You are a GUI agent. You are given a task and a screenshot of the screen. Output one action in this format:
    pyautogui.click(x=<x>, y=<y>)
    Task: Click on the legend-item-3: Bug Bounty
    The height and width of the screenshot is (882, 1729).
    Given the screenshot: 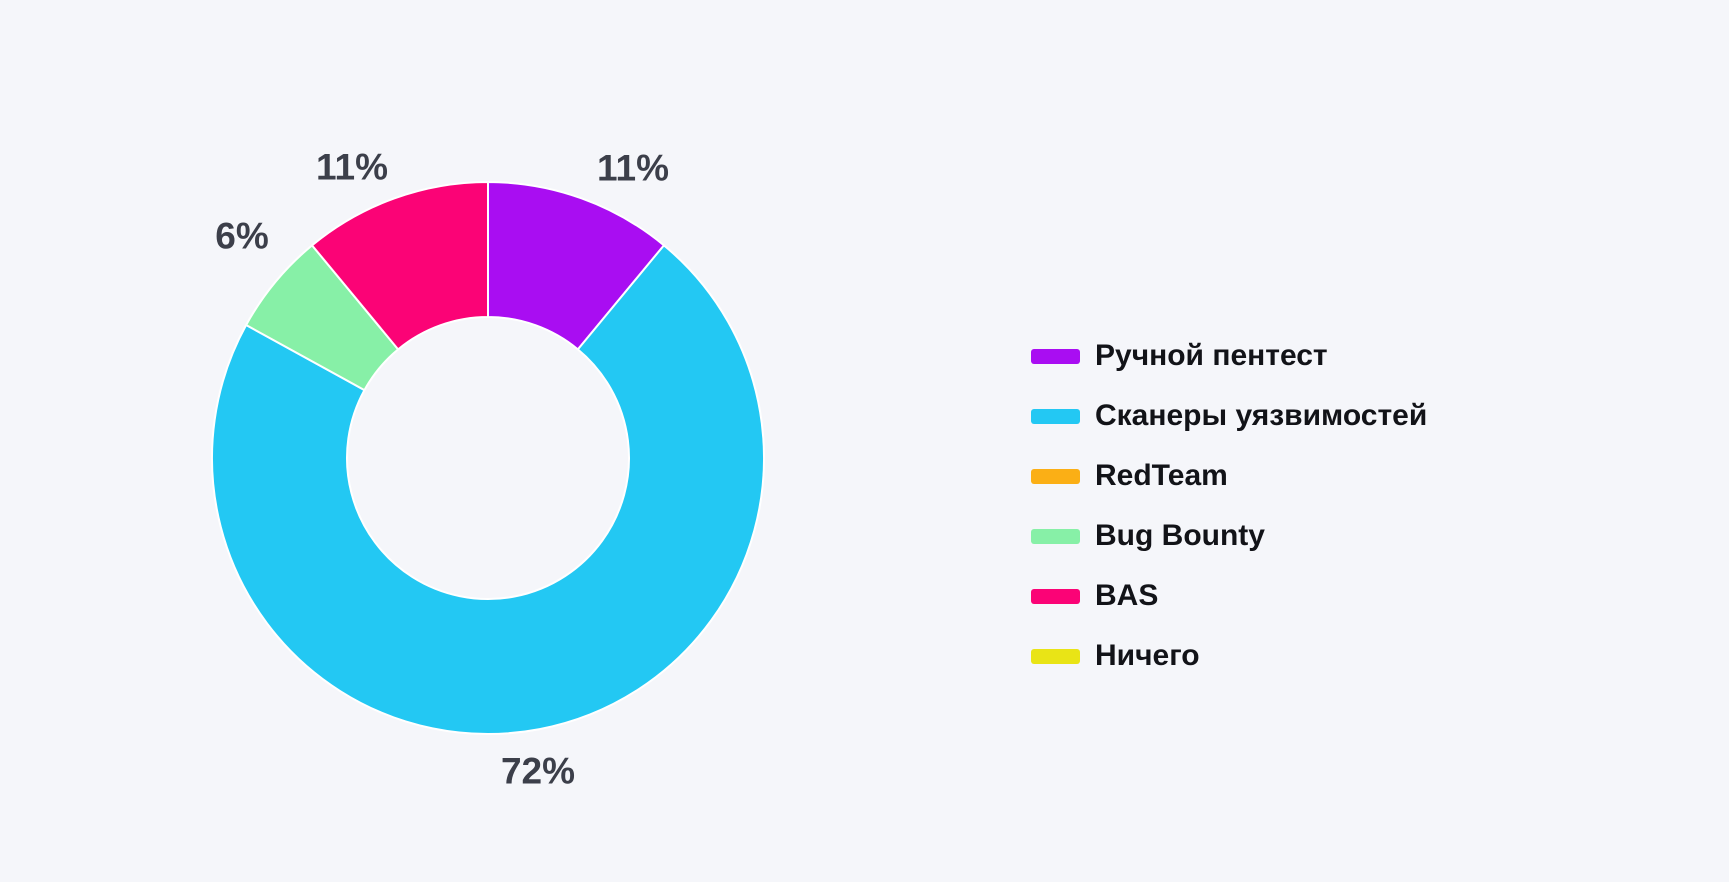 What is the action you would take?
    pyautogui.click(x=1229, y=536)
    